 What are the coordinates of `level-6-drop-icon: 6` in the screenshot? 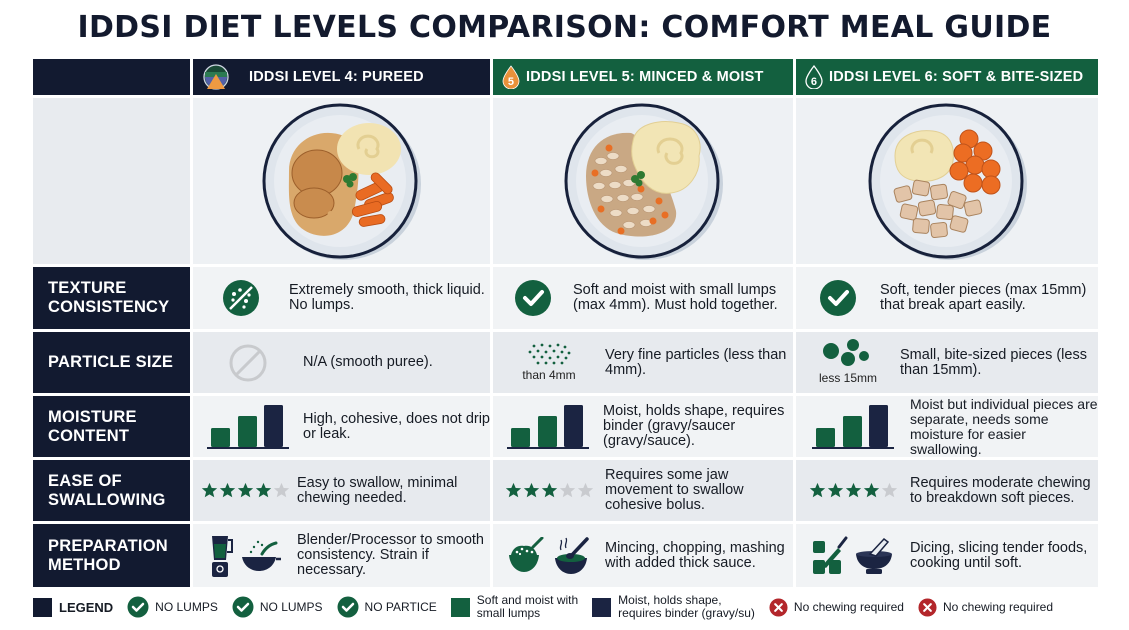 It's located at (814, 77).